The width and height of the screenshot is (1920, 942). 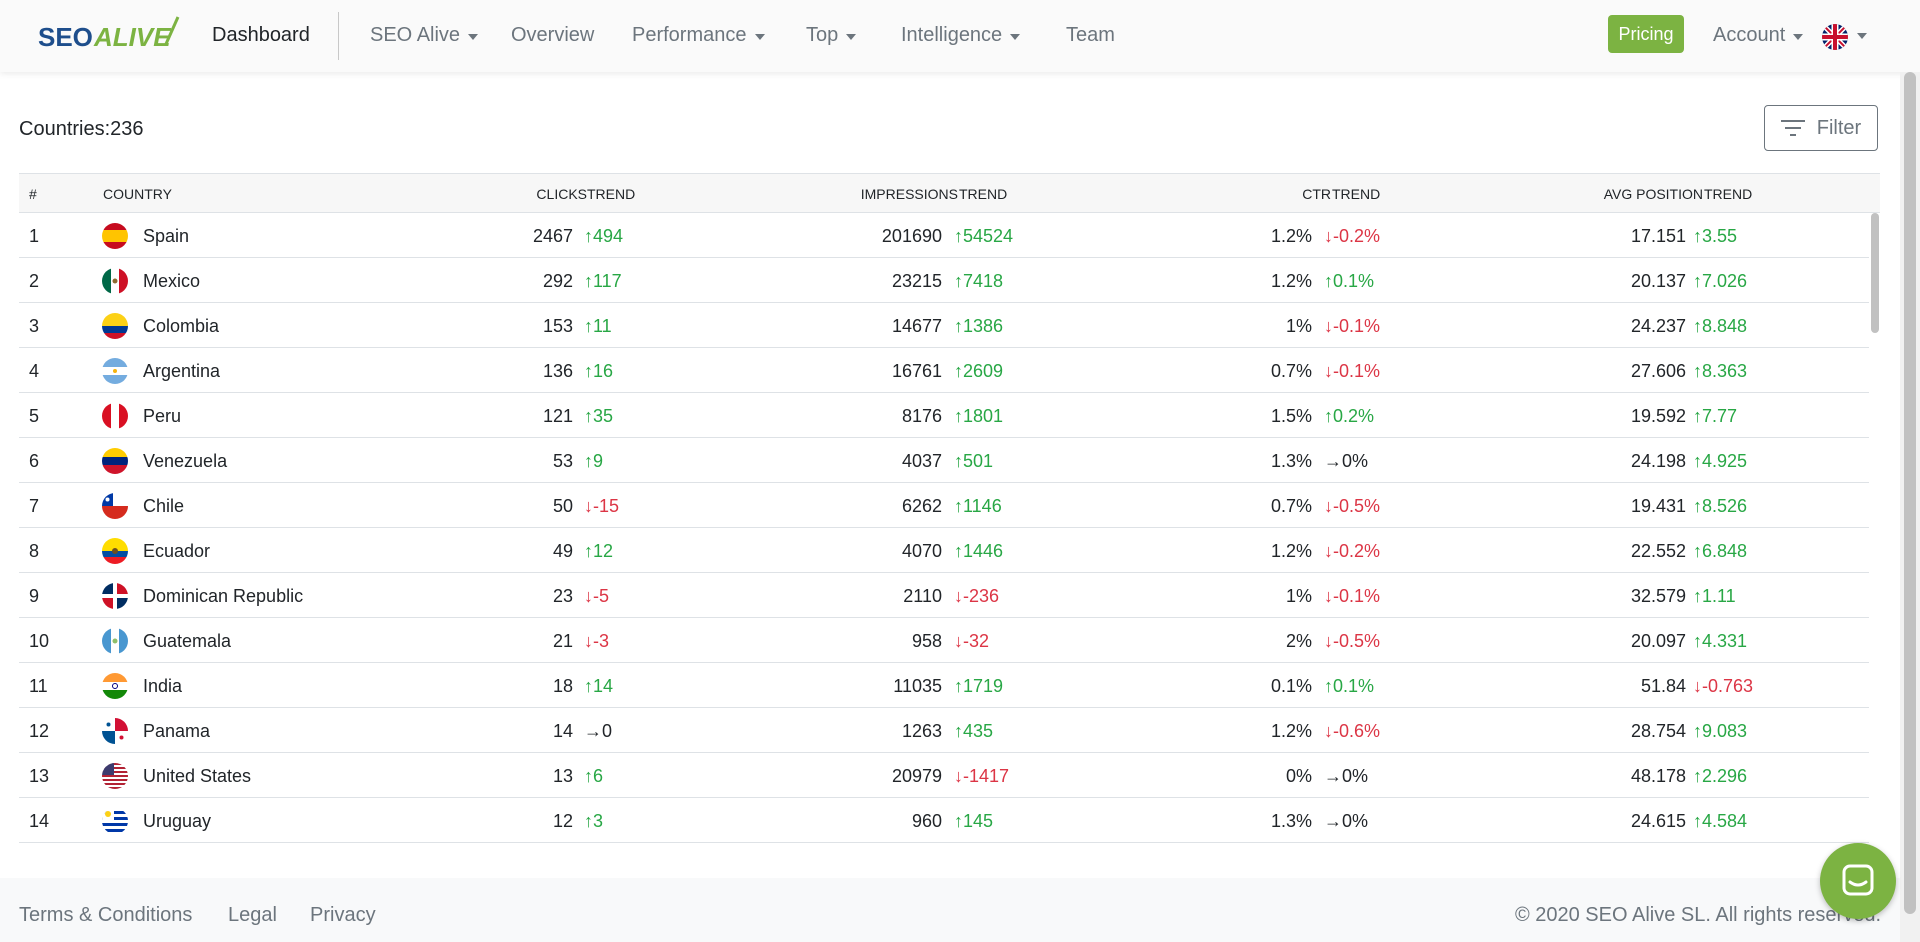 I want to click on chat-button, so click(x=1858, y=881).